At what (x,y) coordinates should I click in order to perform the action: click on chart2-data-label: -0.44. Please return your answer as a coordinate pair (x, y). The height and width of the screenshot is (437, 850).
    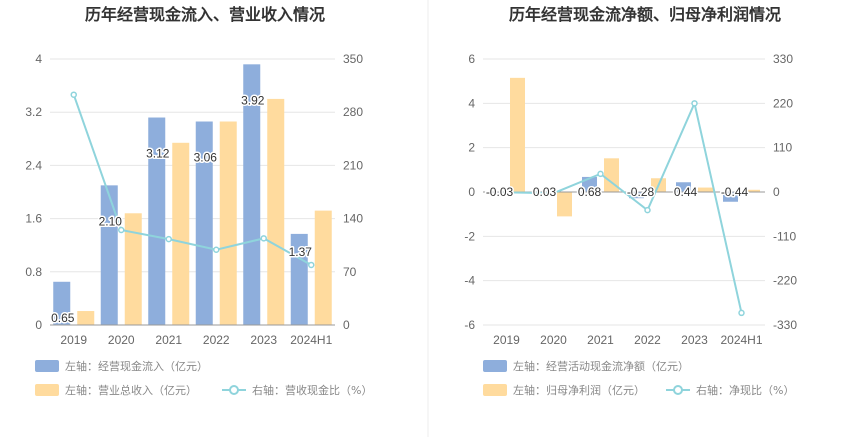
    Looking at the image, I should click on (735, 192).